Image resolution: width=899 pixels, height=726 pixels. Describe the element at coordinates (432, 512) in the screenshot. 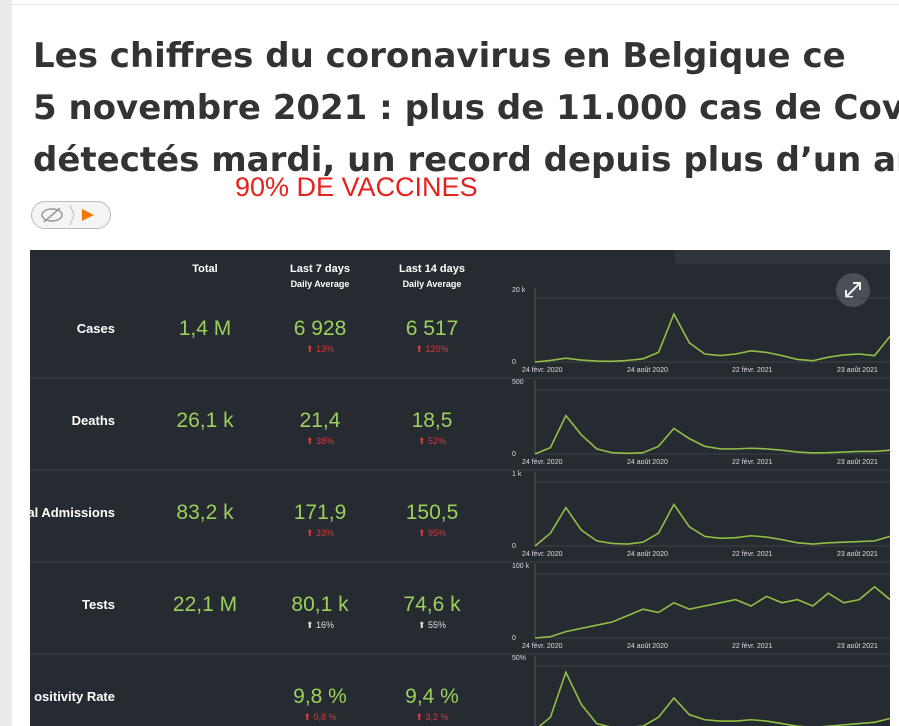

I see `average-value: 150,5` at that location.